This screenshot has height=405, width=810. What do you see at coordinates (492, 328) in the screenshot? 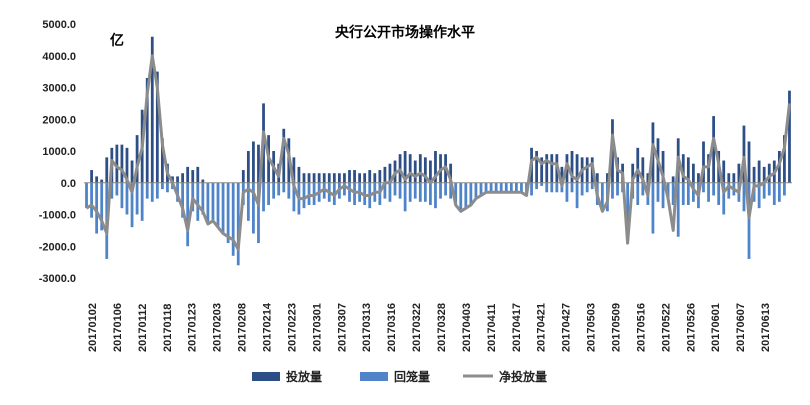
I see `x-tick-label: 20170411` at bounding box center [492, 328].